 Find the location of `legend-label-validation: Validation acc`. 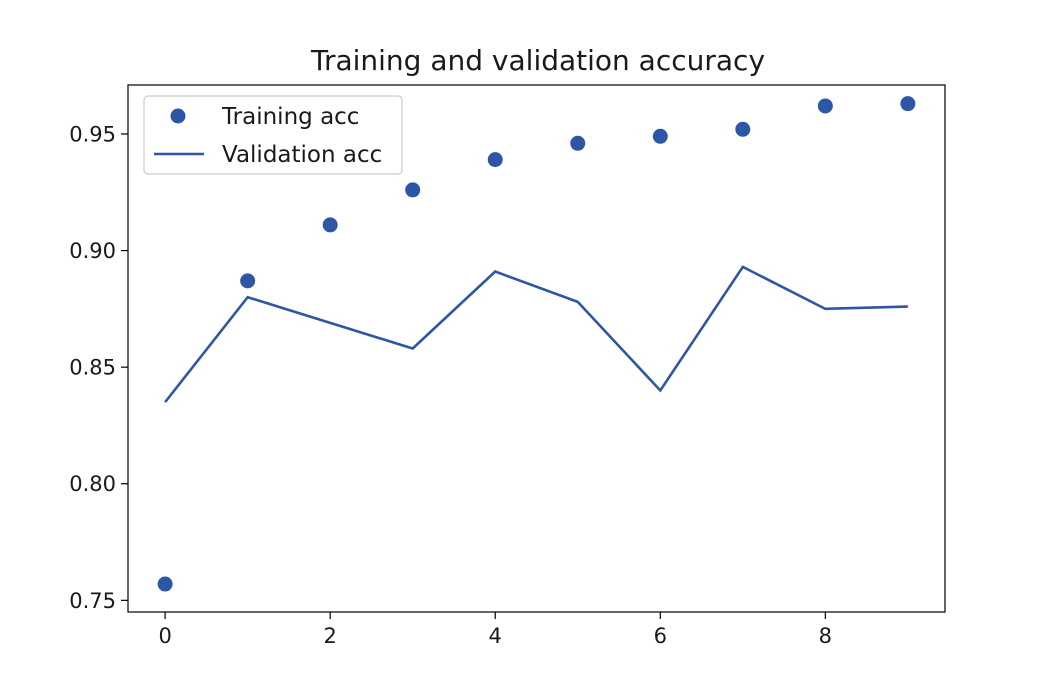

legend-label-validation: Validation acc is located at coordinates (302, 155).